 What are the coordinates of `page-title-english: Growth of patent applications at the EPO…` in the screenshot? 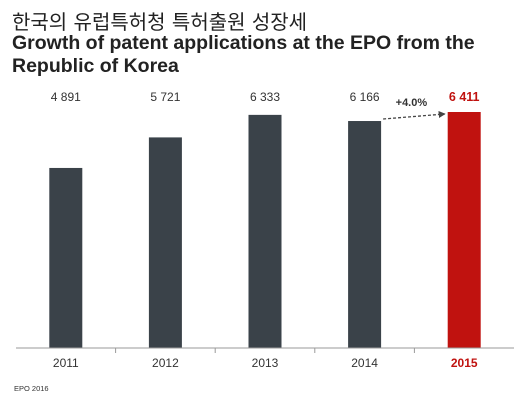 It's located at (243, 54).